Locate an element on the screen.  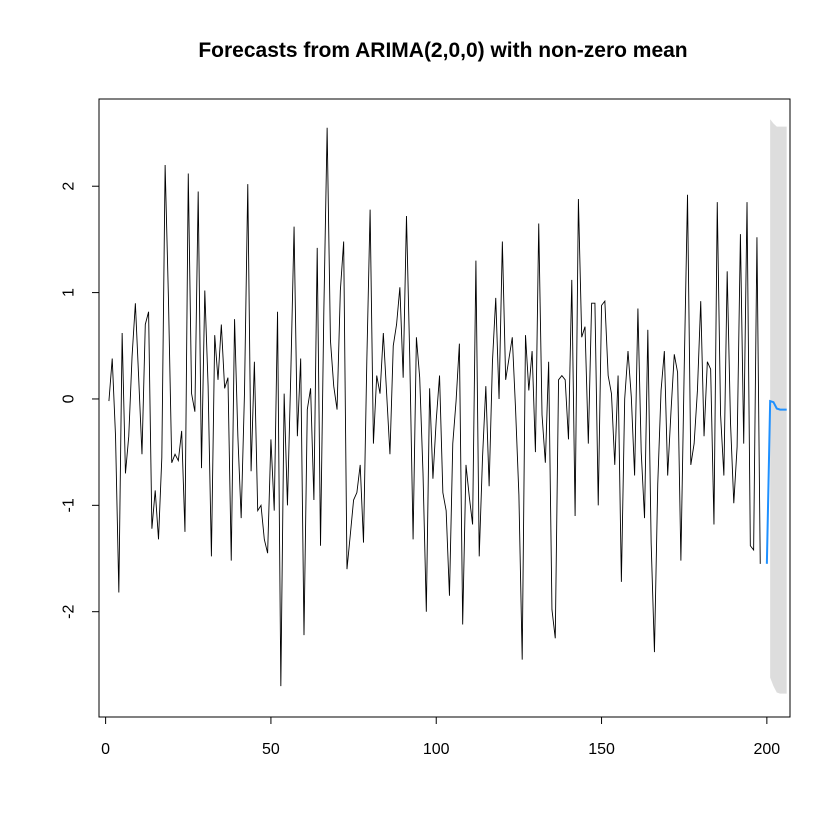
y-axis: -2 -1 0 1 2 is located at coordinates (80, 400).